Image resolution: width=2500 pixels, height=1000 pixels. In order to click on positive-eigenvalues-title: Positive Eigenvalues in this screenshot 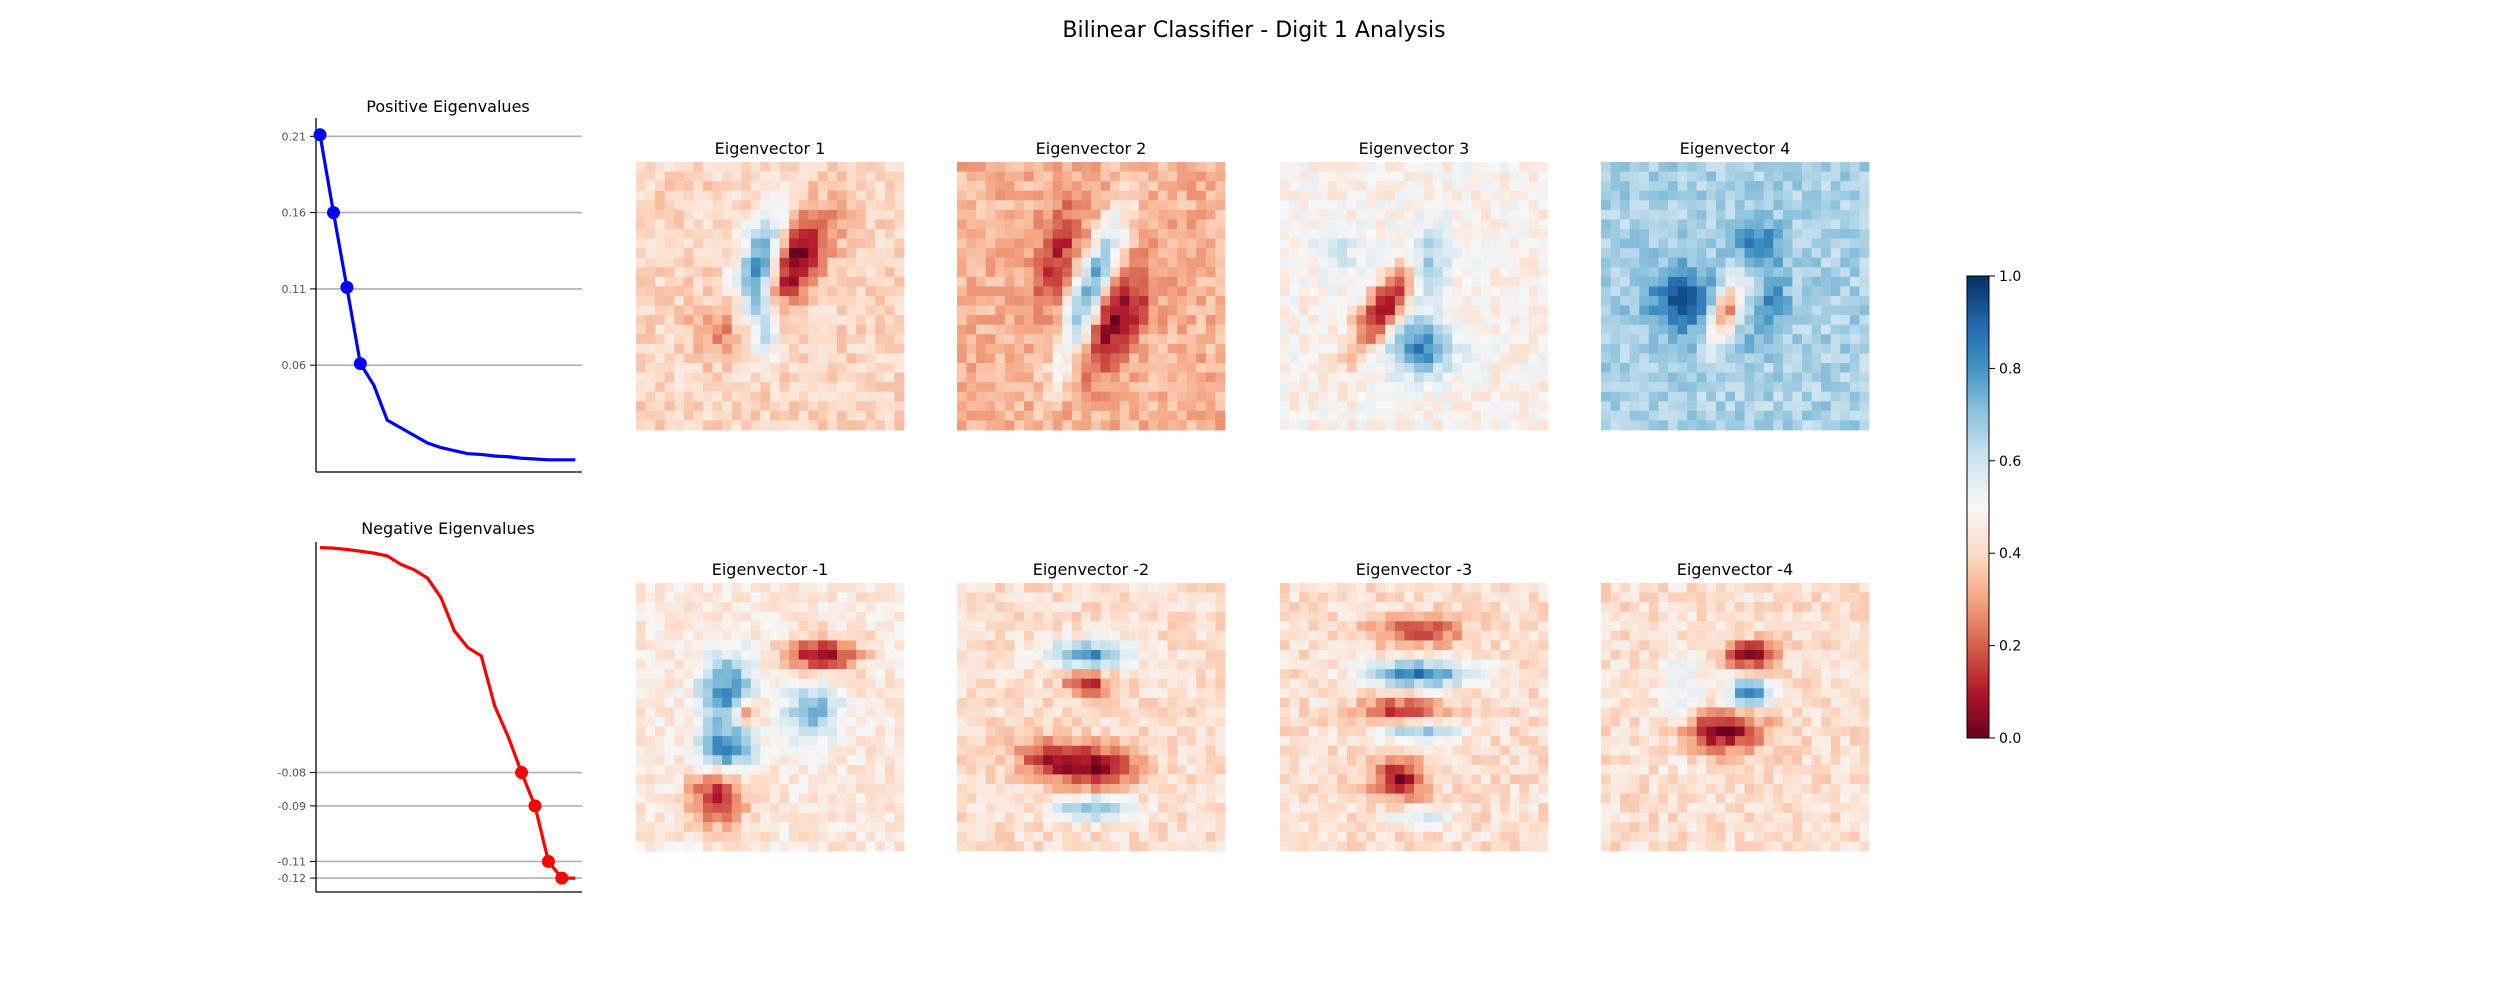, I will do `click(448, 106)`.